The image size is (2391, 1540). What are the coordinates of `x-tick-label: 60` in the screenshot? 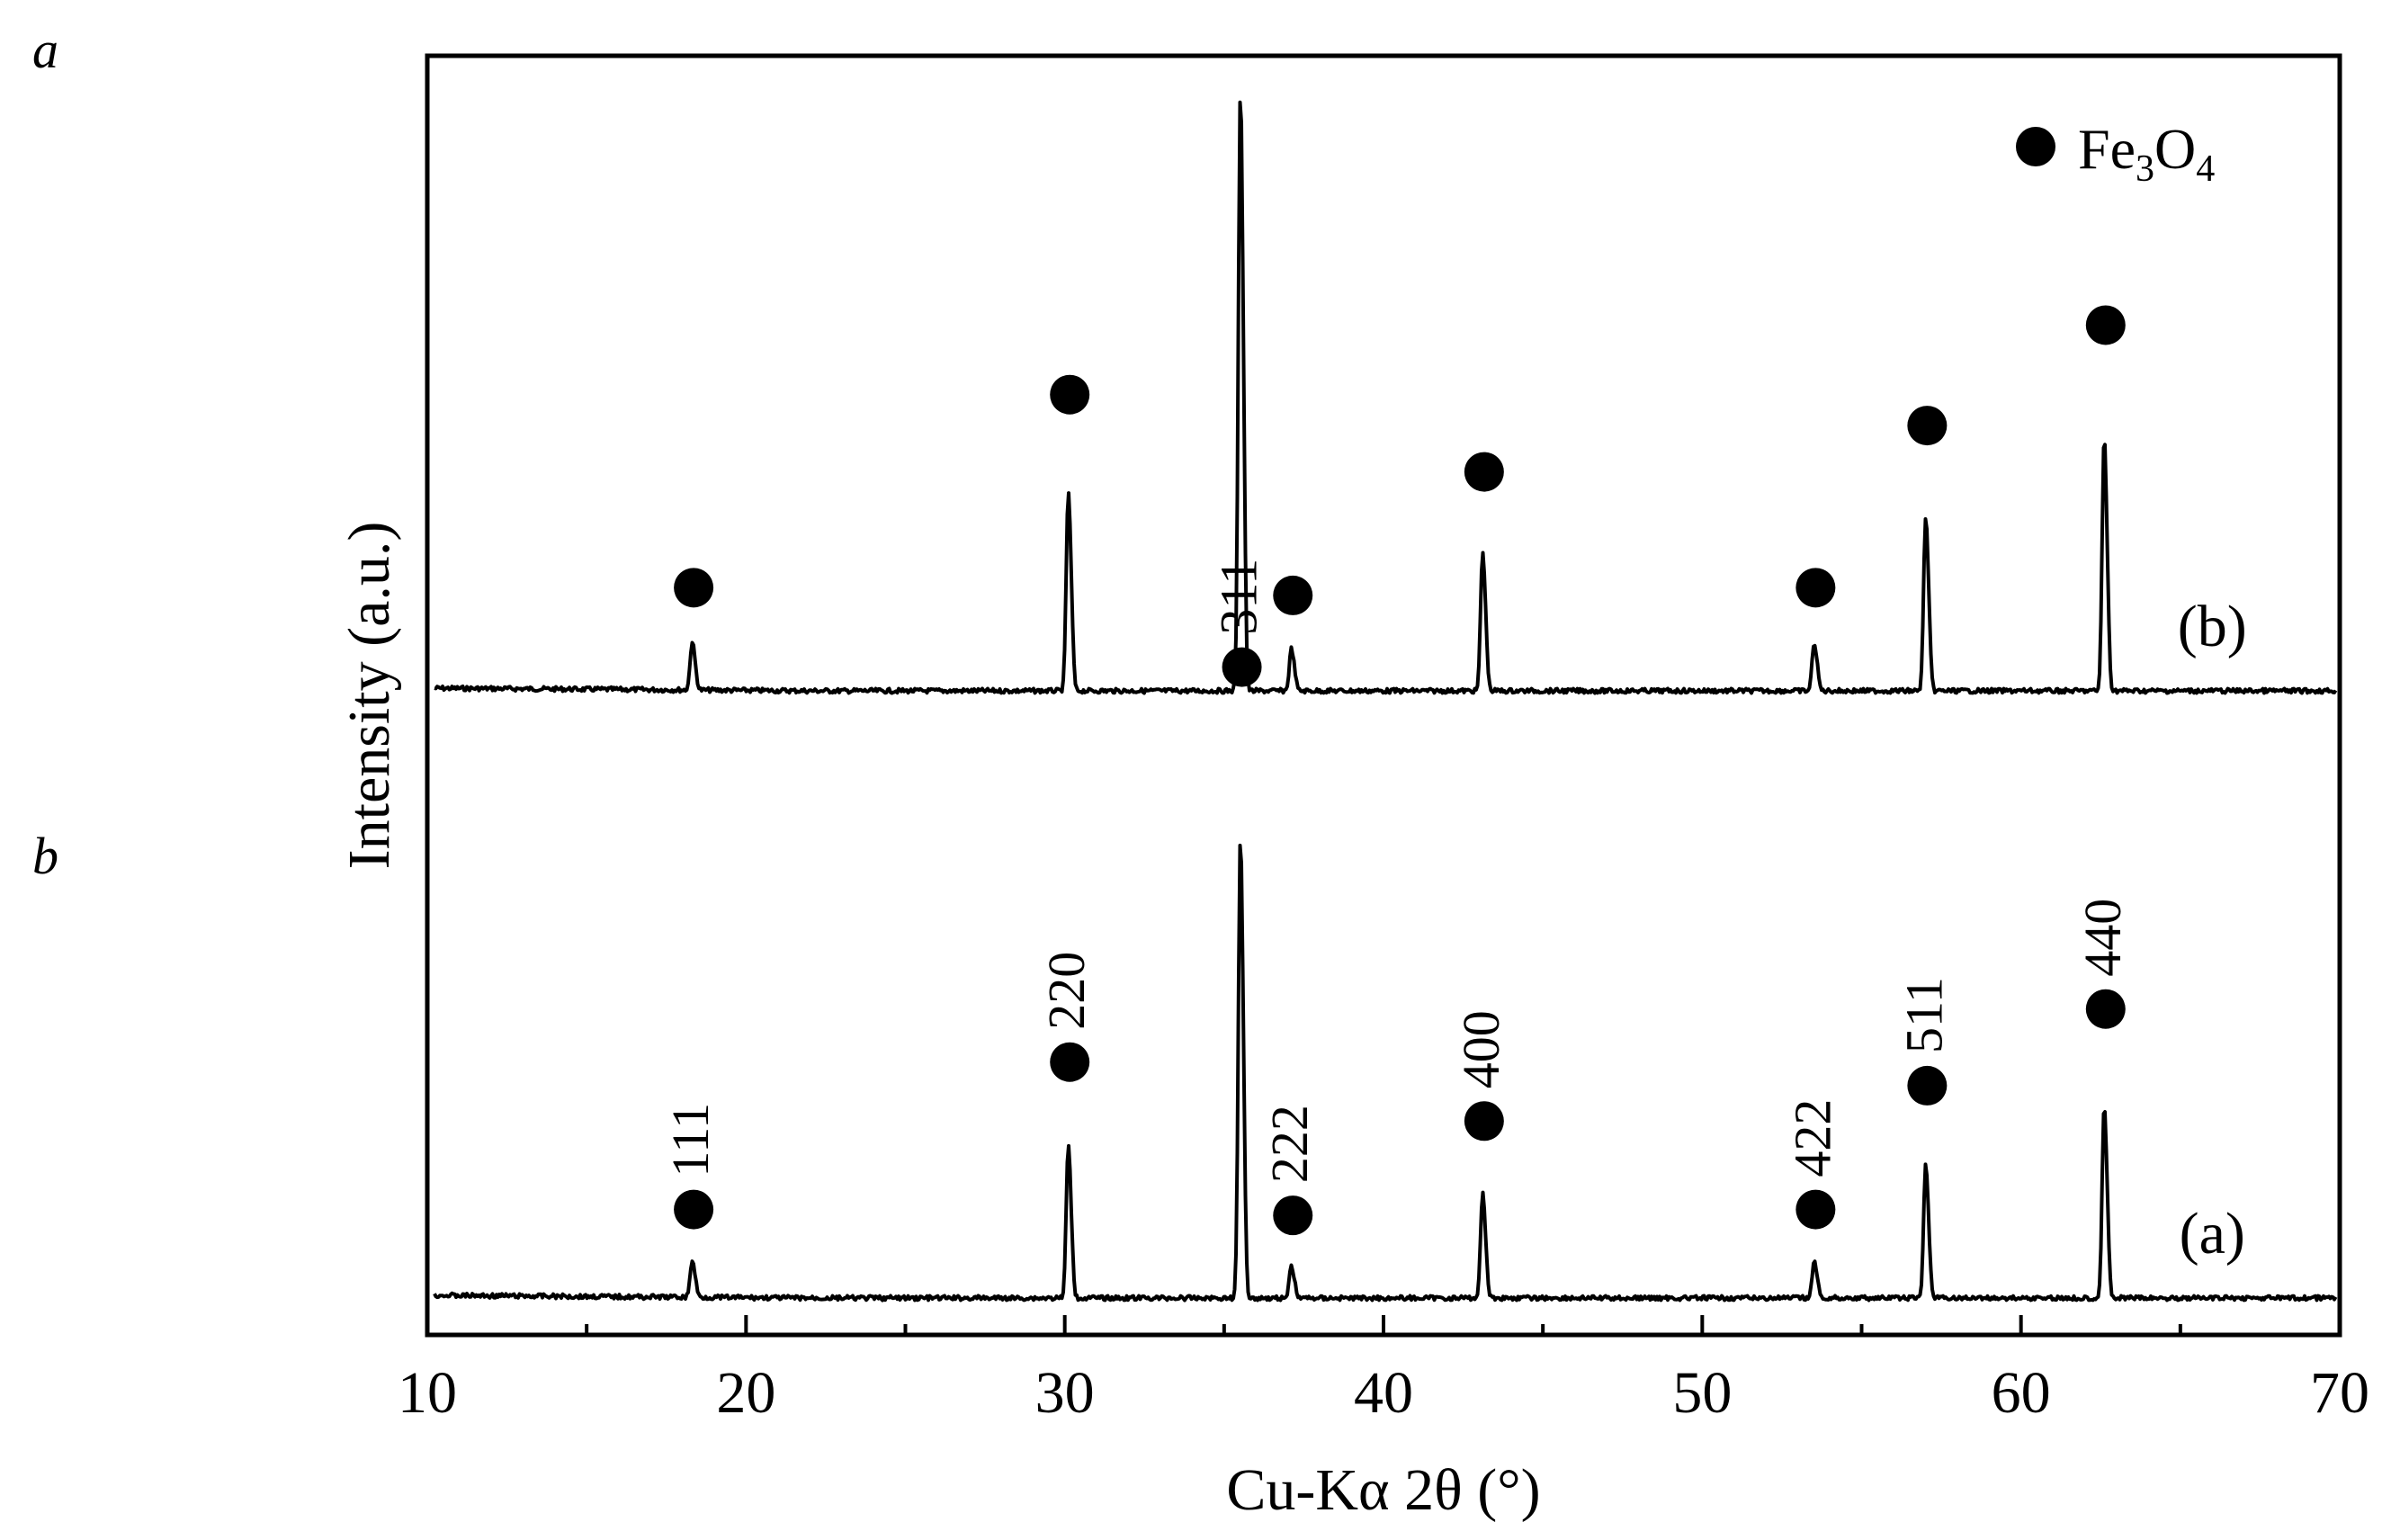 It's located at (2022, 1393).